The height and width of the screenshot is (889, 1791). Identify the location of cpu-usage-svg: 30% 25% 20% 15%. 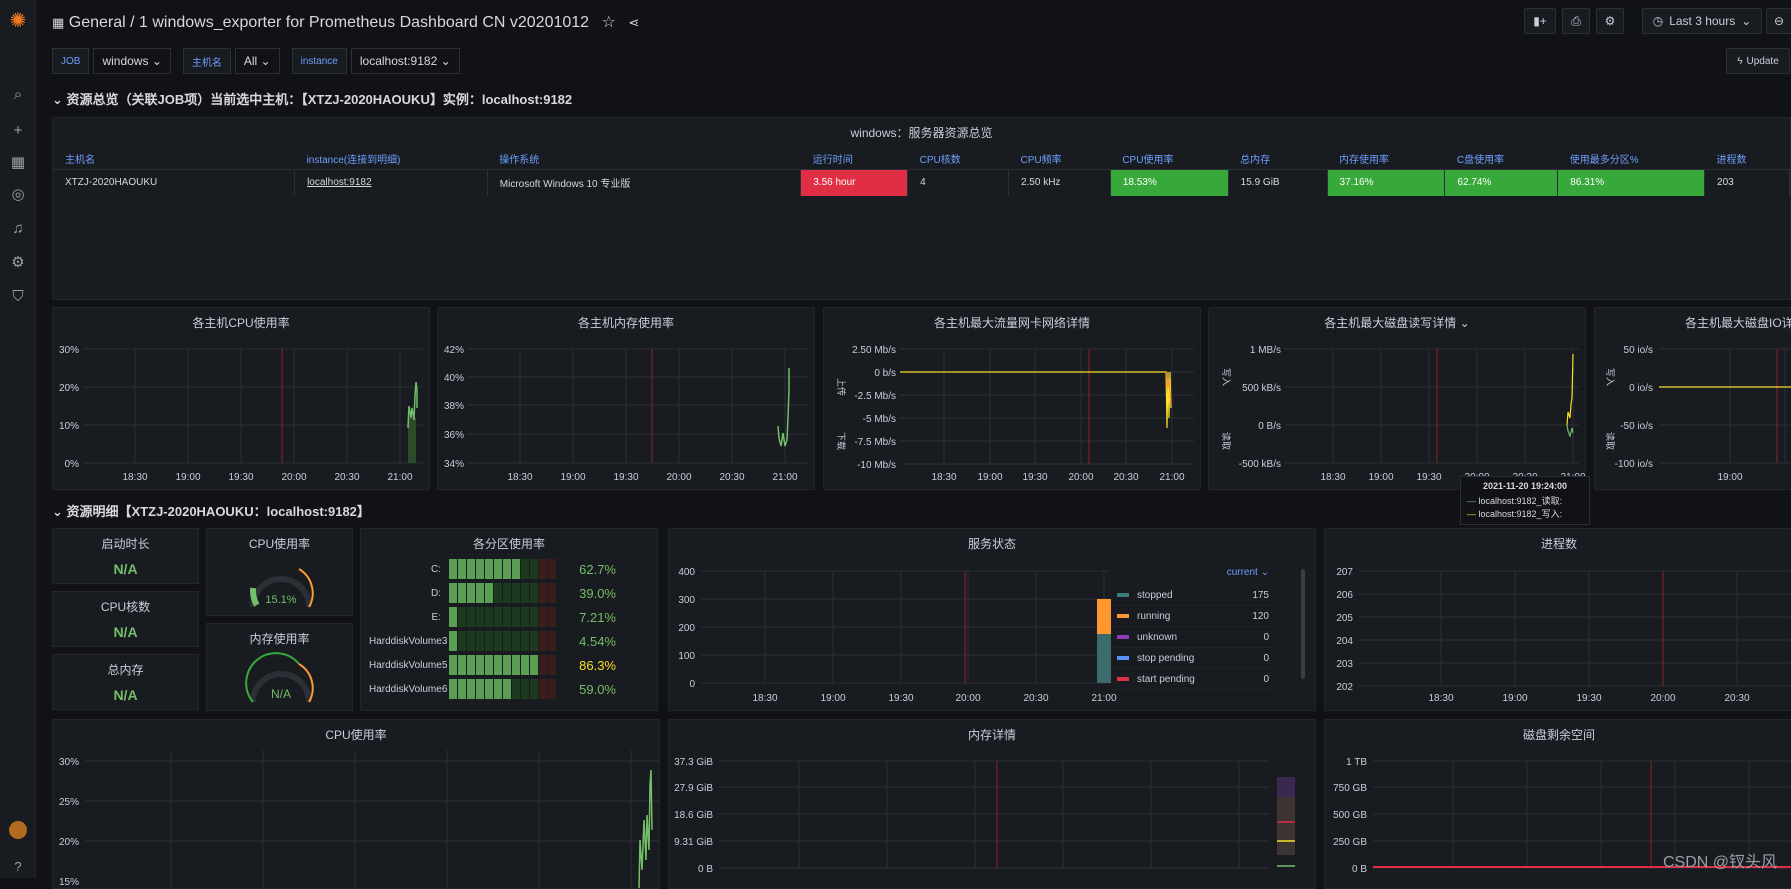
(356, 804).